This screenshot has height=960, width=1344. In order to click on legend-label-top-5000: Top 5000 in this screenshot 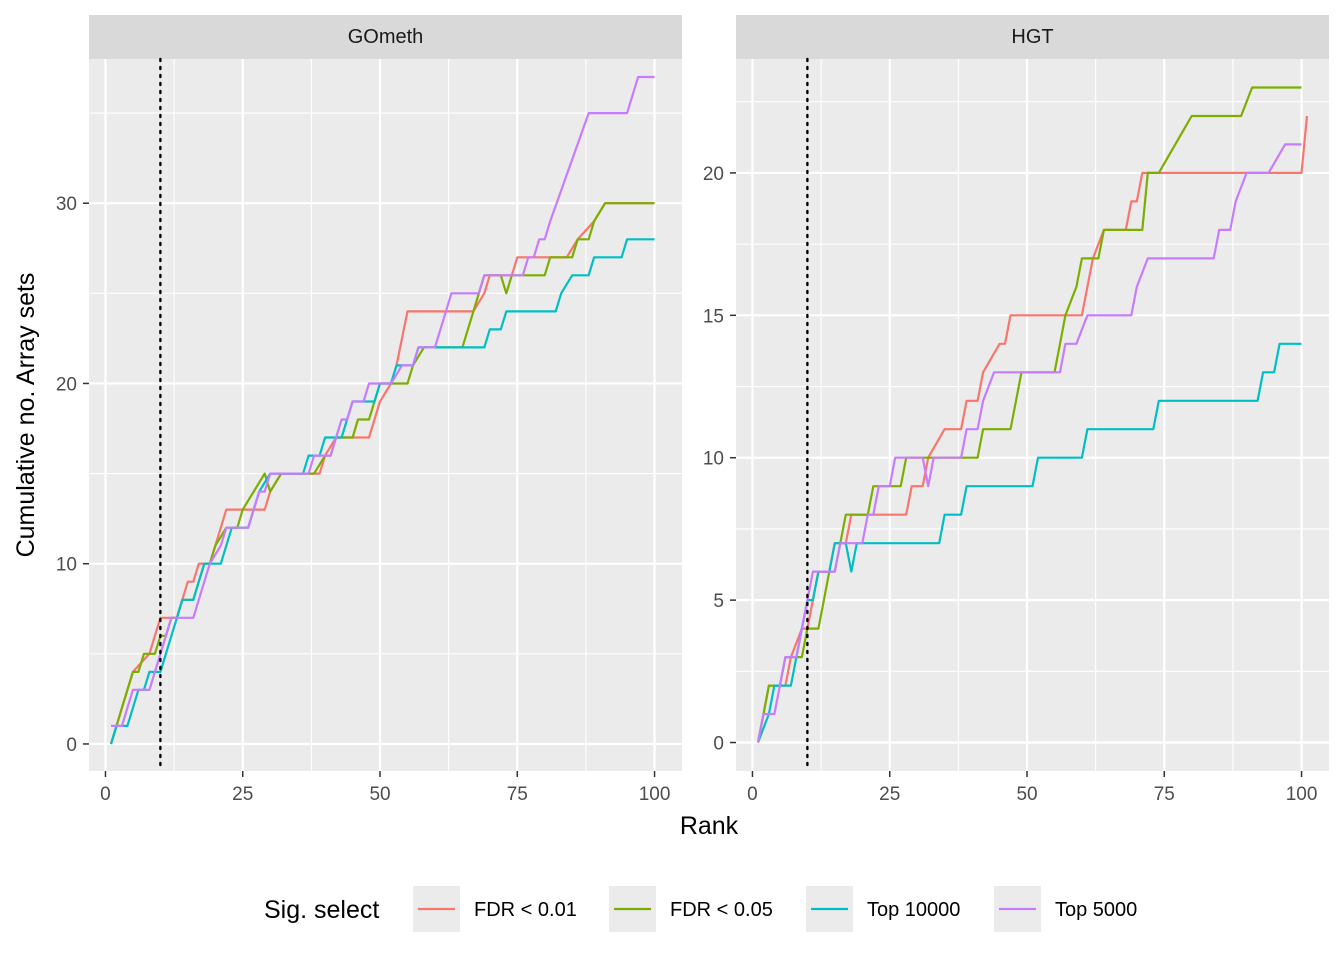, I will do `click(1096, 910)`.